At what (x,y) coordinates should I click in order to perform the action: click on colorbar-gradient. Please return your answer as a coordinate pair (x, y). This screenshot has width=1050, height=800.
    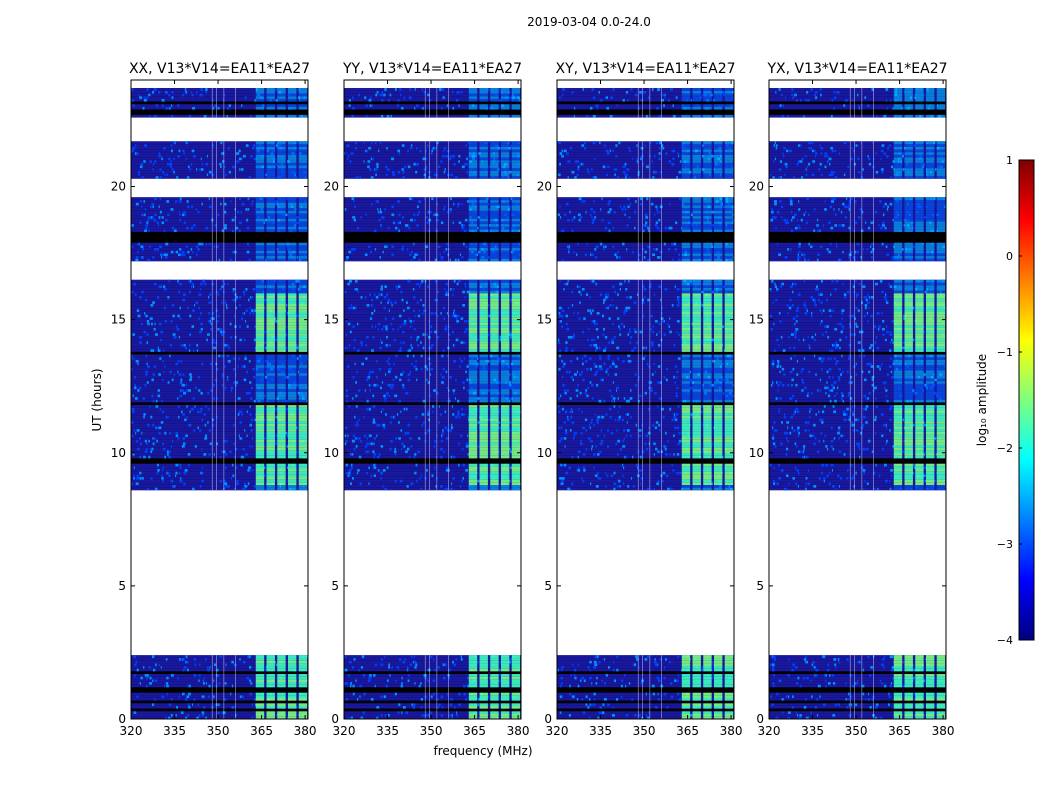
    Looking at the image, I should click on (1026, 400).